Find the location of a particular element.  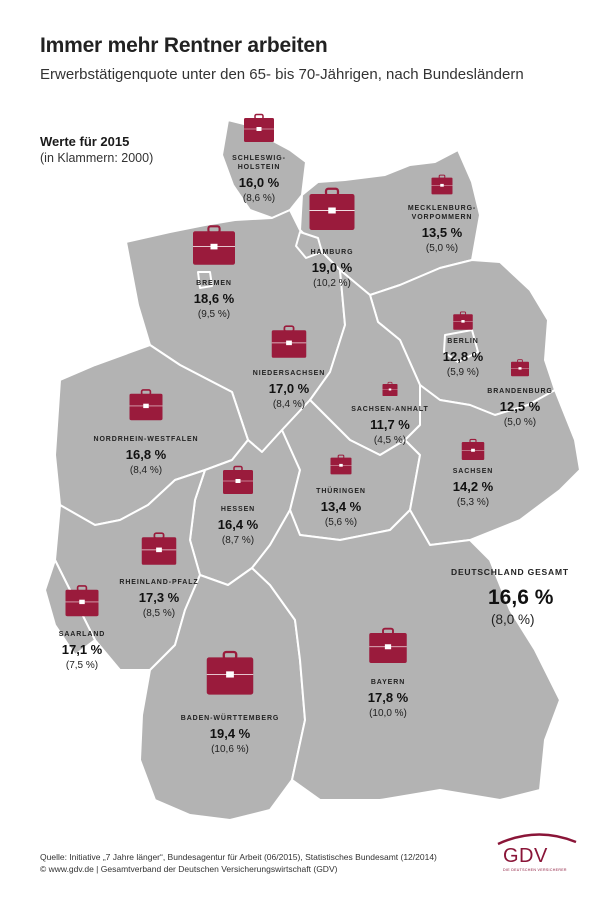

state-name: MECKLENBURG- is located at coordinates (442, 208).